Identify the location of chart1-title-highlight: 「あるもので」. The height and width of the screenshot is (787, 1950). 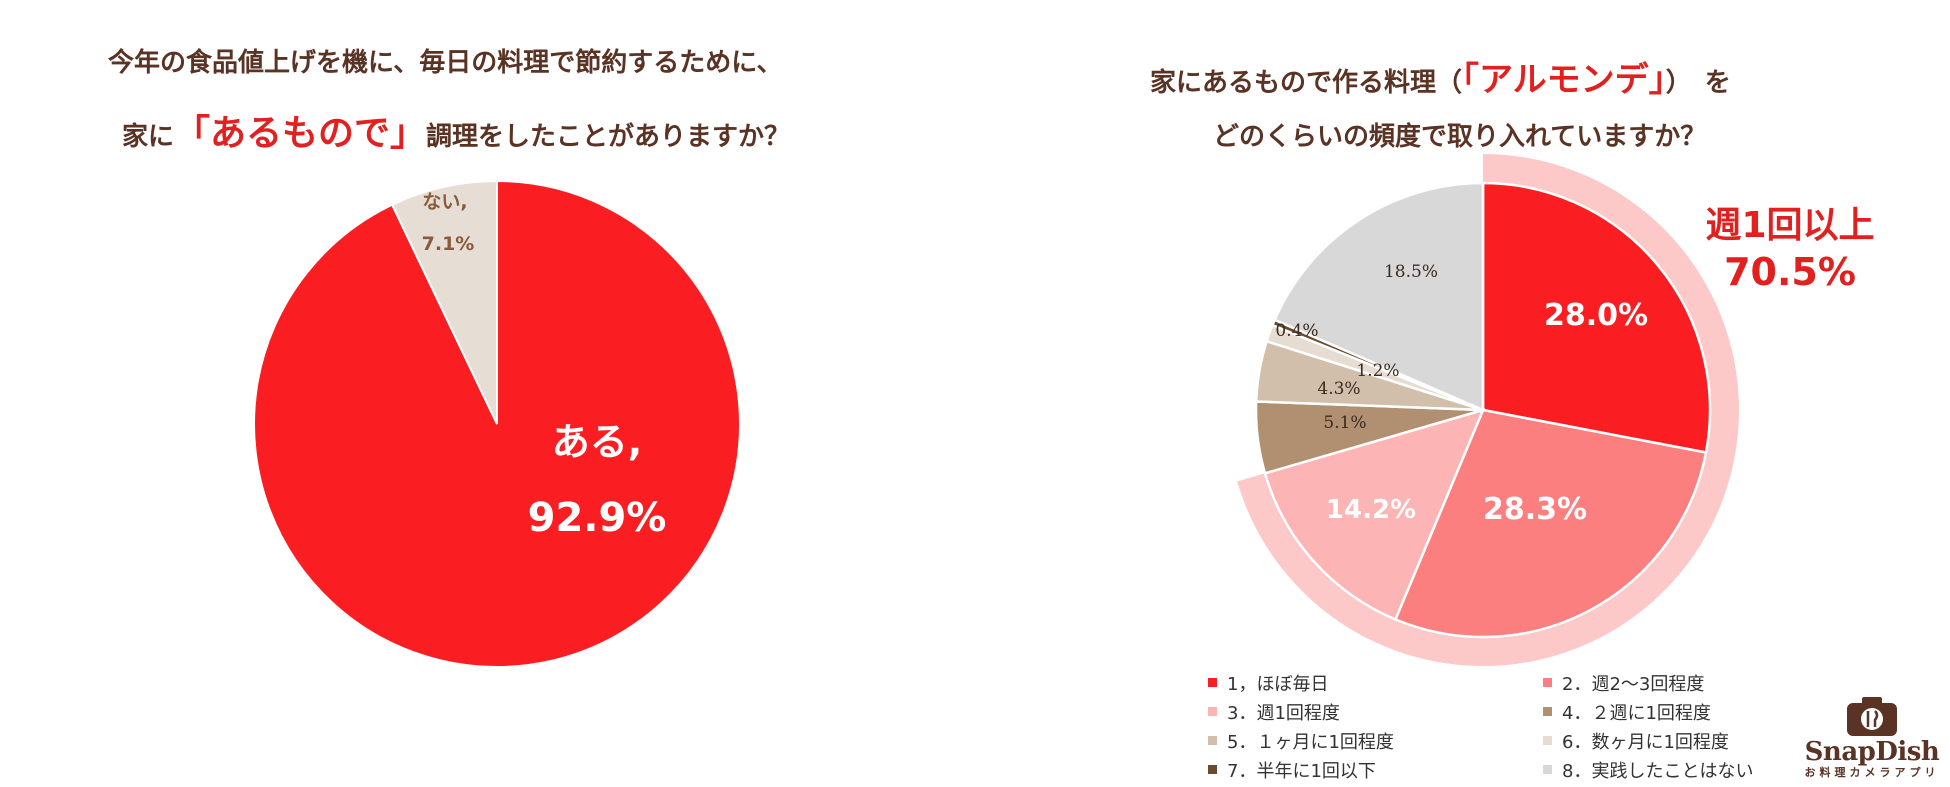
(300, 133).